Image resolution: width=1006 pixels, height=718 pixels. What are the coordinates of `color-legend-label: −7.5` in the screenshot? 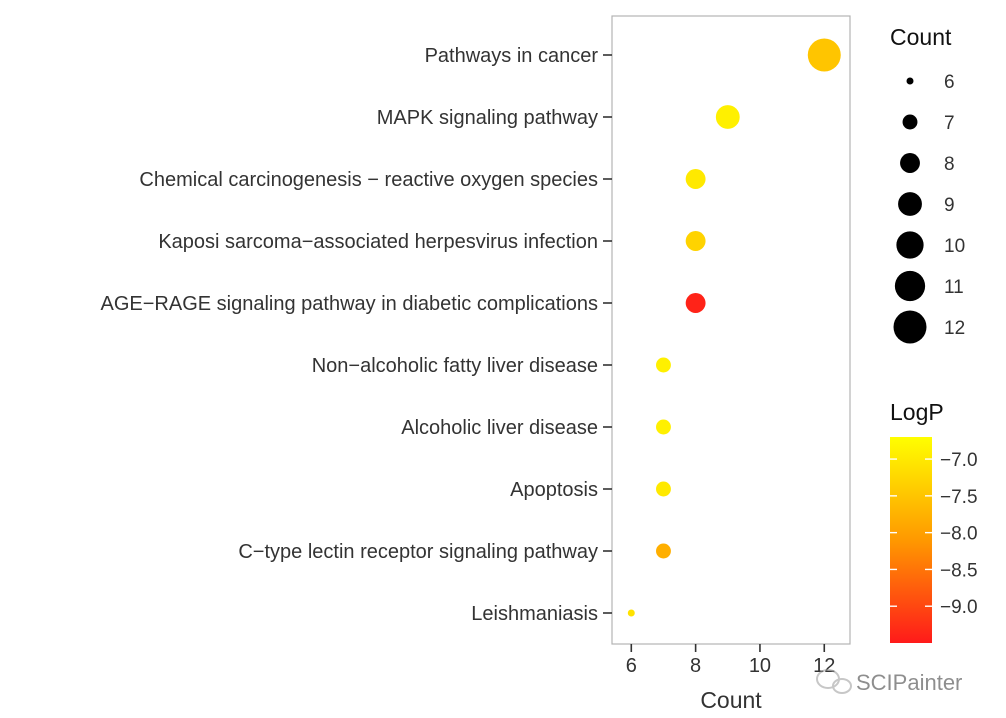 It's located at (959, 497).